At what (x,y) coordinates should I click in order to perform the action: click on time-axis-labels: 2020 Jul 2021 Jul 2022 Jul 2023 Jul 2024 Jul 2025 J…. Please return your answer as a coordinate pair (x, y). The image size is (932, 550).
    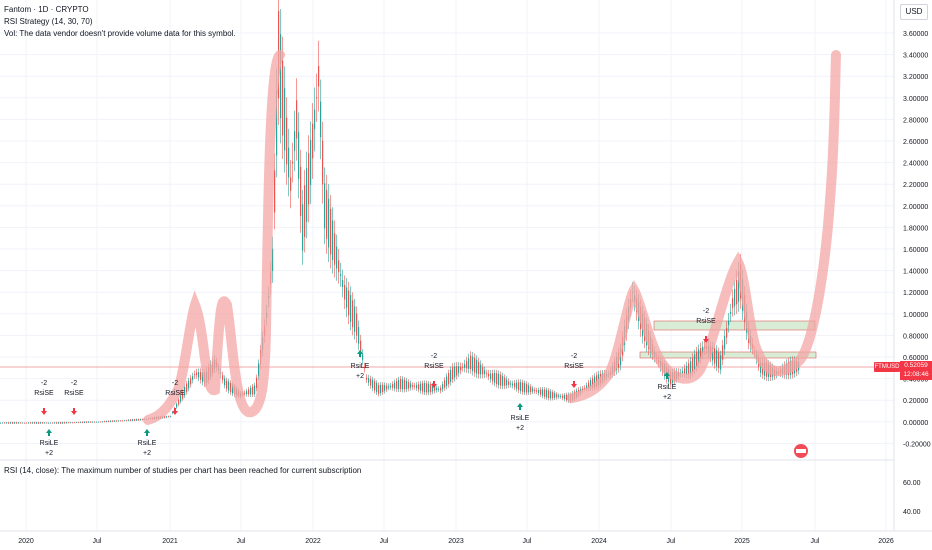
    Looking at the image, I should click on (456, 541).